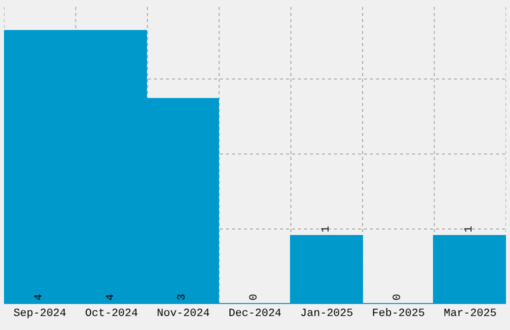 The image size is (510, 330). What do you see at coordinates (327, 314) in the screenshot?
I see `x-tick-label: Jan-2025` at bounding box center [327, 314].